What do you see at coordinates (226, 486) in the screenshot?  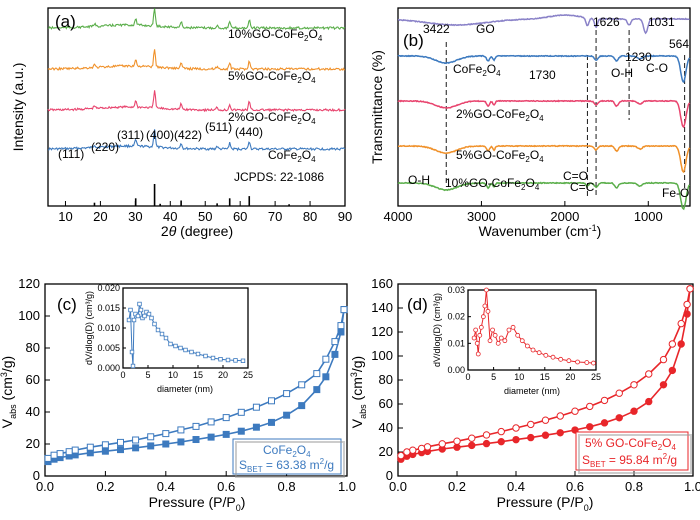 I see `panel-c-xtick-label: 0.6` at bounding box center [226, 486].